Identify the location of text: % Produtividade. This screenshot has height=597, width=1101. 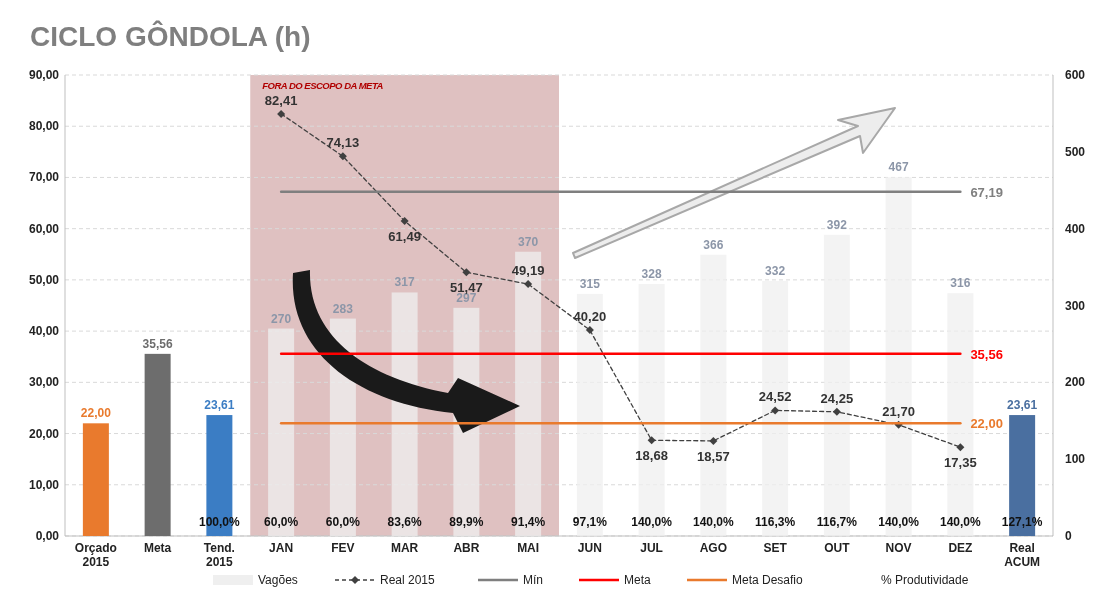
(925, 580).